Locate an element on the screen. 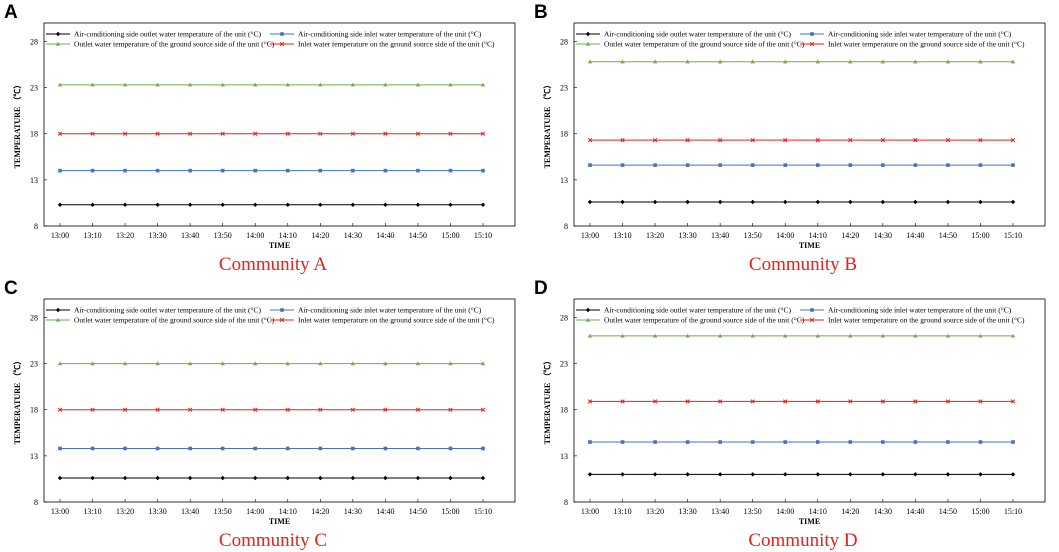 The image size is (1059, 552). y-tick-label: 28 is located at coordinates (34, 41).